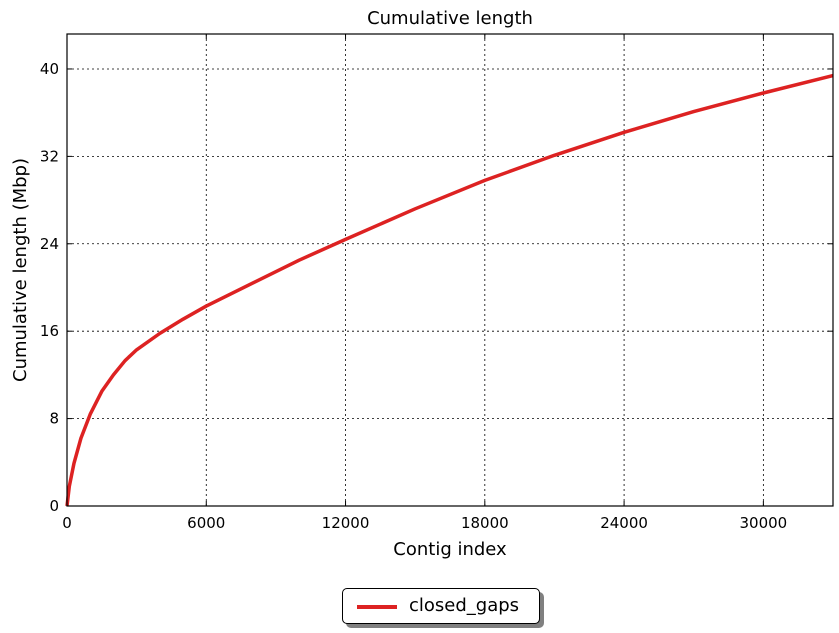 Image resolution: width=839 pixels, height=633 pixels. What do you see at coordinates (20, 270) in the screenshot?
I see `y-axis-label: Cumulative length (Mbp)` at bounding box center [20, 270].